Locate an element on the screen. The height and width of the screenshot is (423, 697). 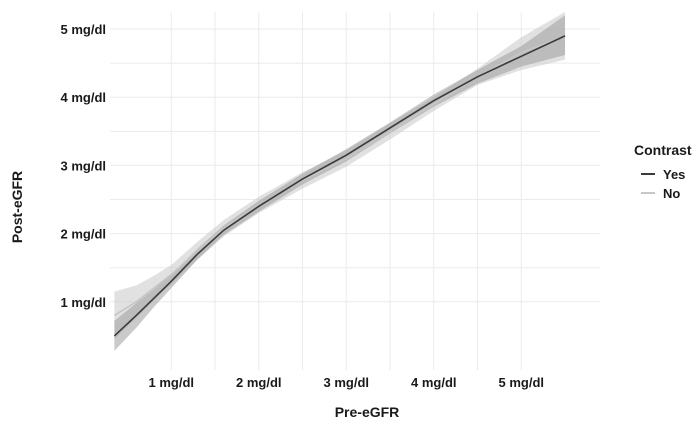
y-tick-label: 4 mg/dl is located at coordinates (83, 97).